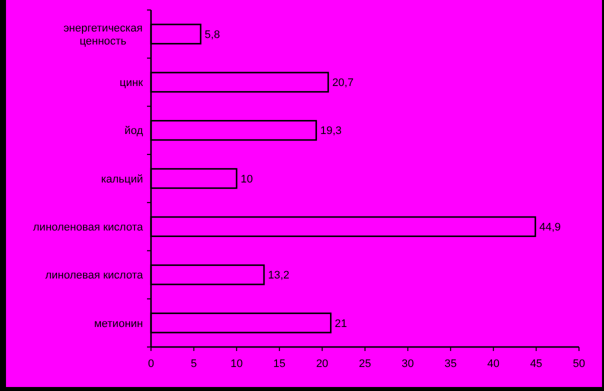 The width and height of the screenshot is (604, 391). Describe the element at coordinates (193, 364) in the screenshot. I see `x-tick-label: 5` at that location.